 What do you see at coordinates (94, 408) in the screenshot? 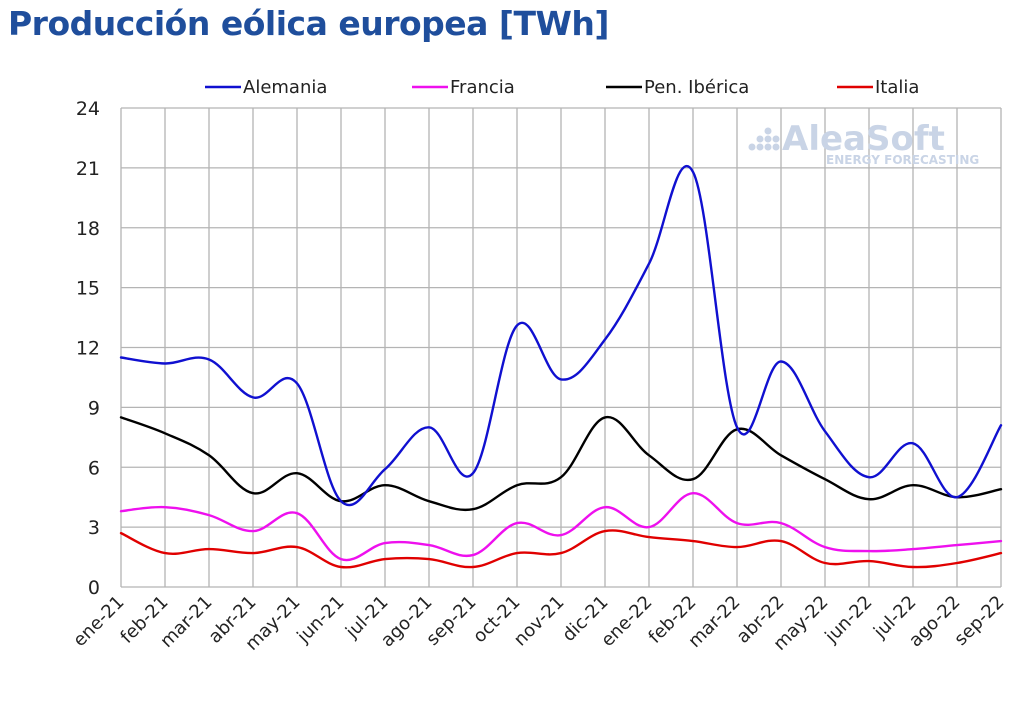
I see `y-tick-label: 9` at bounding box center [94, 408].